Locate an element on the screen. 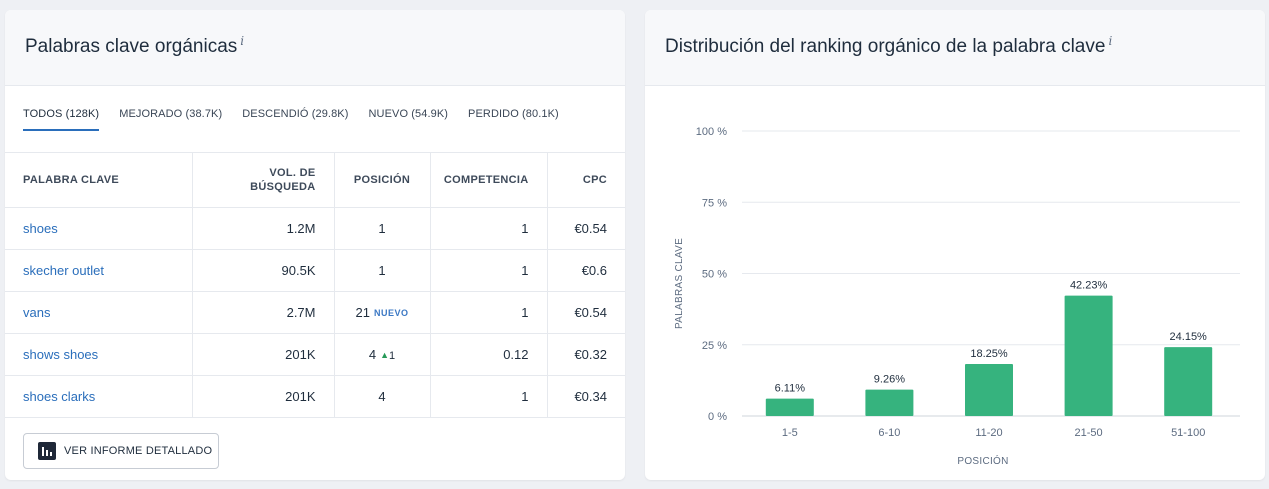 Image resolution: width=1269 pixels, height=489 pixels. volume-cell: 1.2M is located at coordinates (262, 228).